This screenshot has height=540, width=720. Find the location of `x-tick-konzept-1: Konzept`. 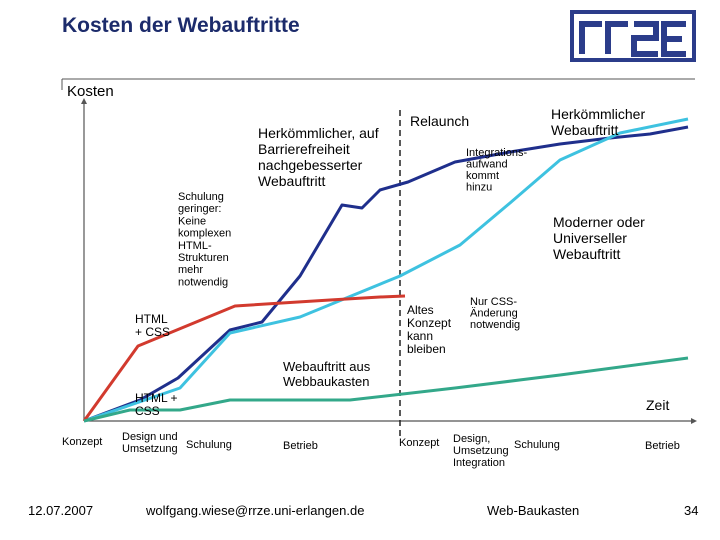

x-tick-konzept-1: Konzept is located at coordinates (82, 442).